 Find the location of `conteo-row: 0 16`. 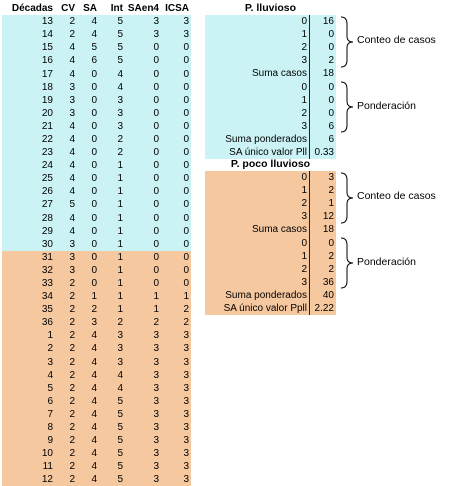

conteo-row: 0 16 is located at coordinates (270, 22).